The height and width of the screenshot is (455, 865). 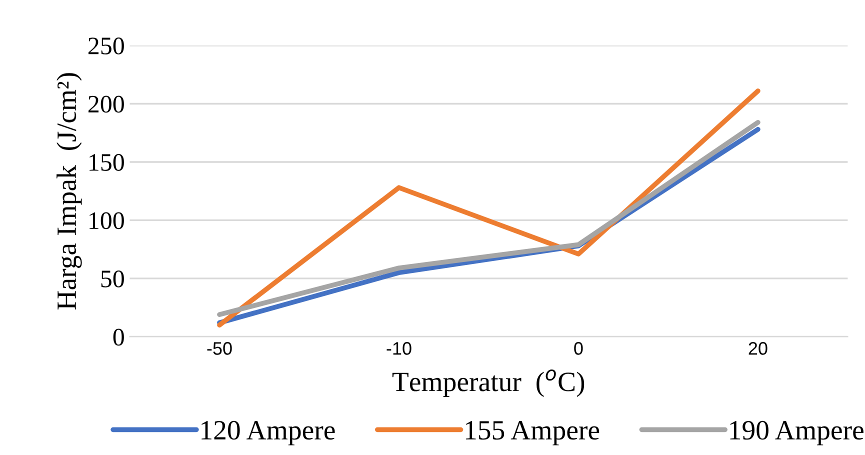 I want to click on y-tick-label: 250, so click(x=106, y=46).